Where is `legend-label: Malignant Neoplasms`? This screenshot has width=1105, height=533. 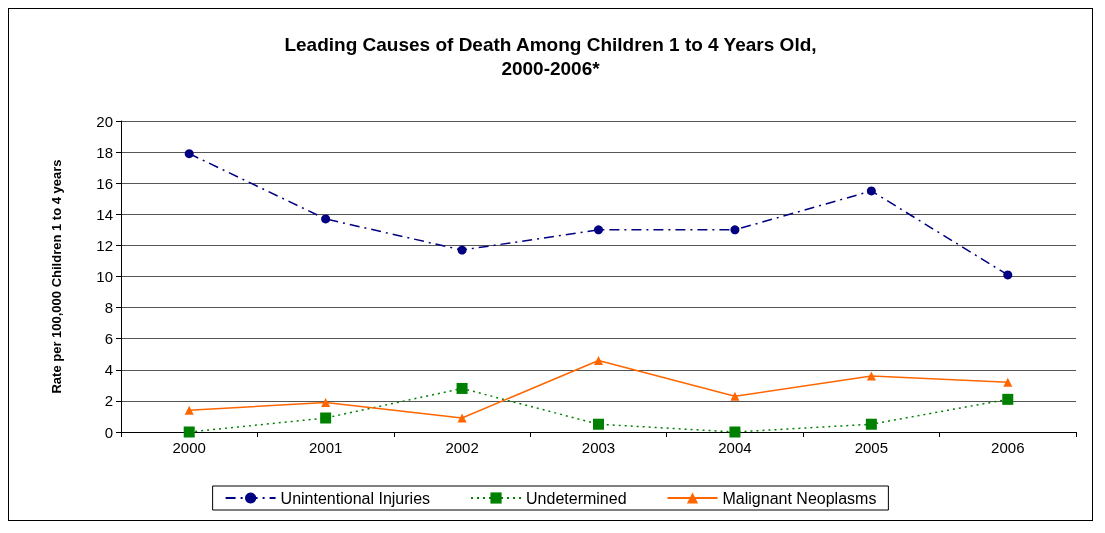 legend-label: Malignant Neoplasms is located at coordinates (799, 498).